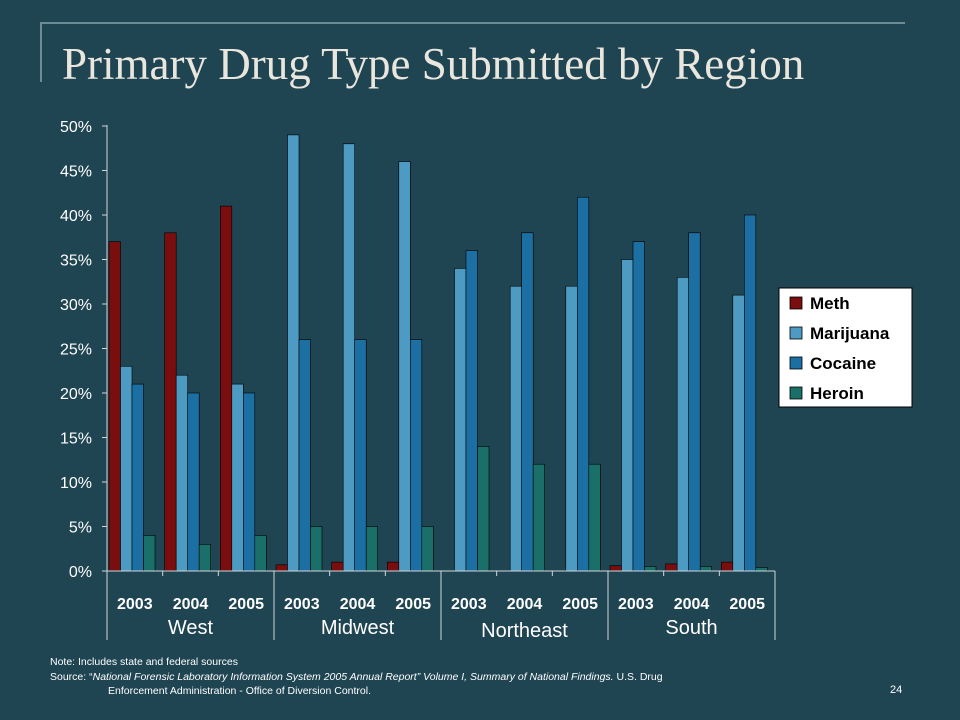  Describe the element at coordinates (76, 216) in the screenshot. I see `y-tick-label: 40%` at that location.